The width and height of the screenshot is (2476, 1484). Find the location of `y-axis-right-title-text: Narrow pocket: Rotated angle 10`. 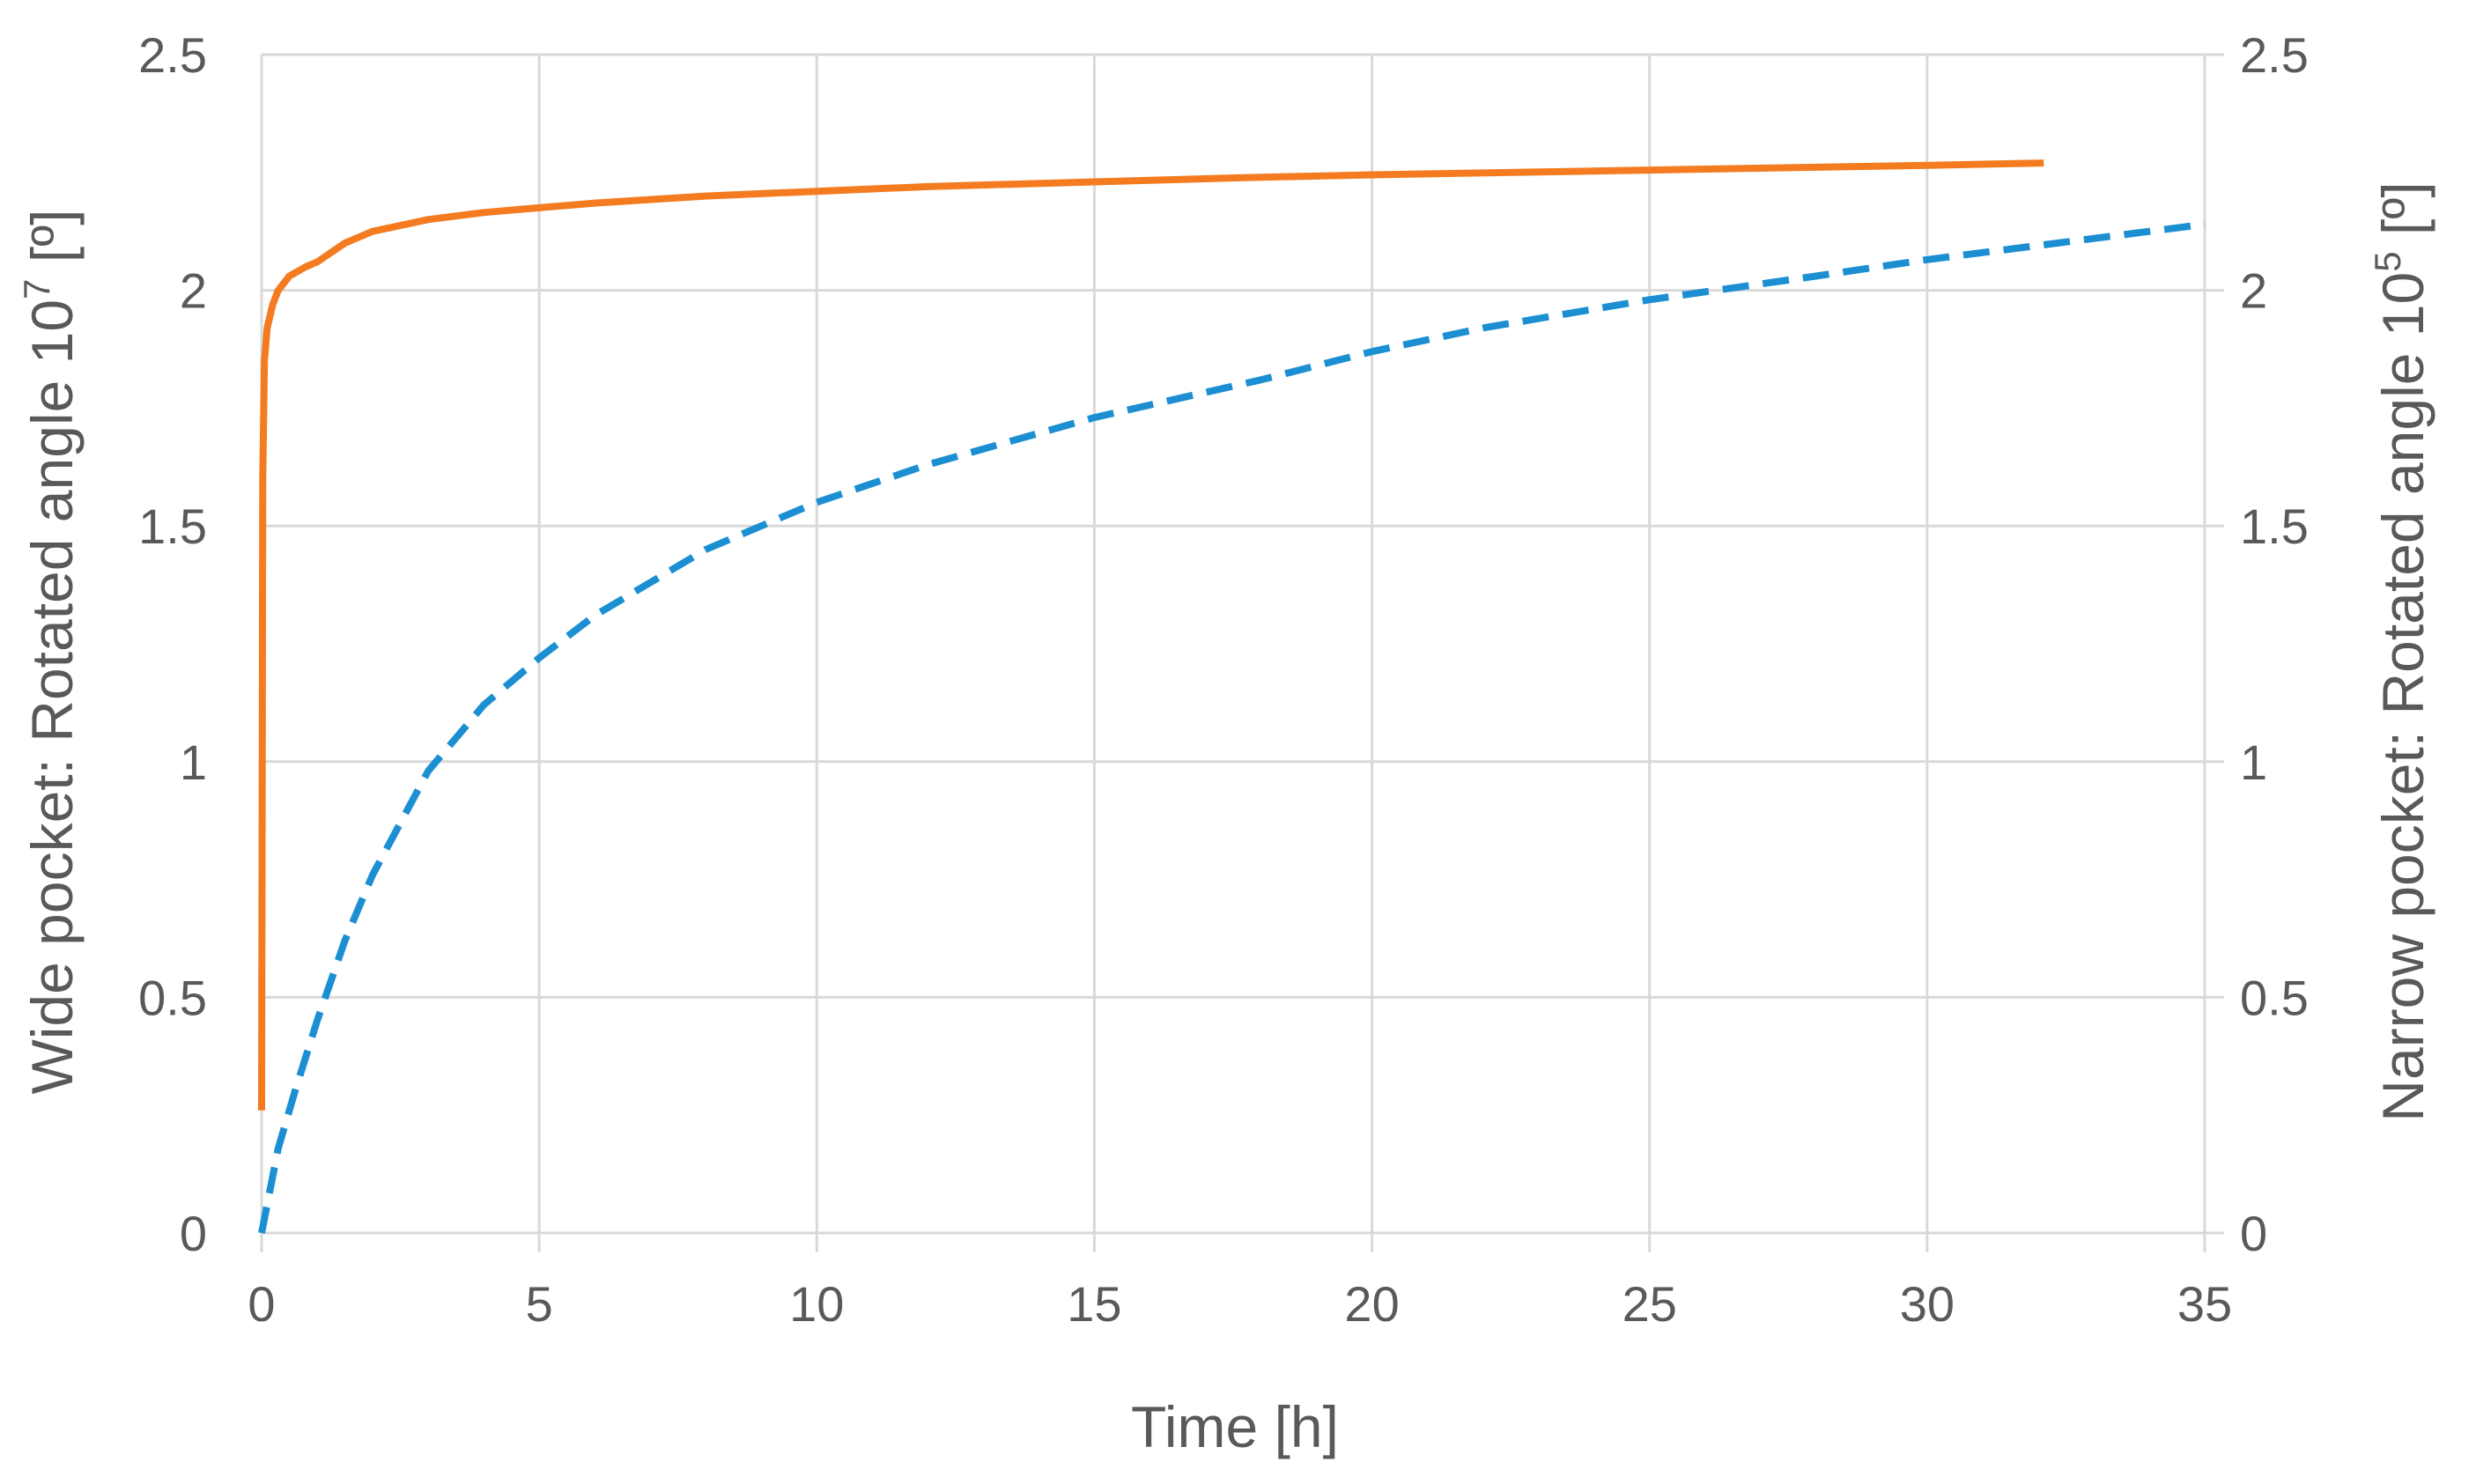

y-axis-right-title-text: Narrow pocket: Rotated angle 10 is located at coordinates (2402, 697).